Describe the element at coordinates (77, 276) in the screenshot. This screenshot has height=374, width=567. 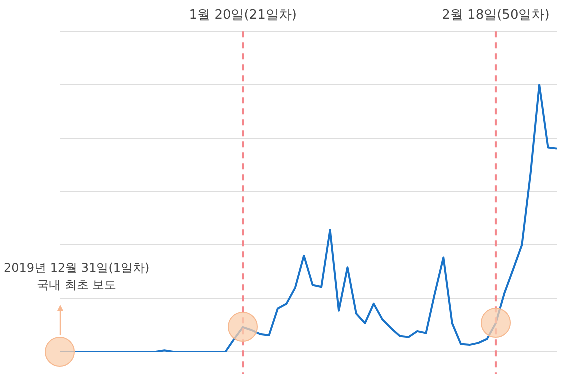
I see `annotation: 2019년 12월 31일(1일차) 국내 최초 보도` at that location.